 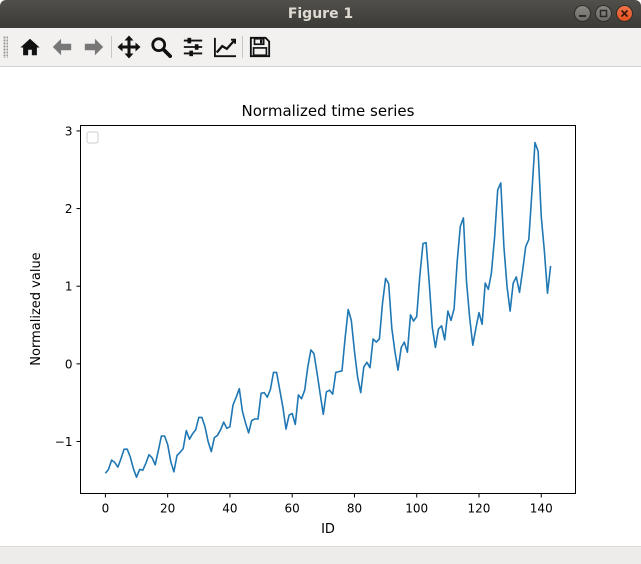 What do you see at coordinates (292, 509) in the screenshot?
I see `x-tick-label: 60` at bounding box center [292, 509].